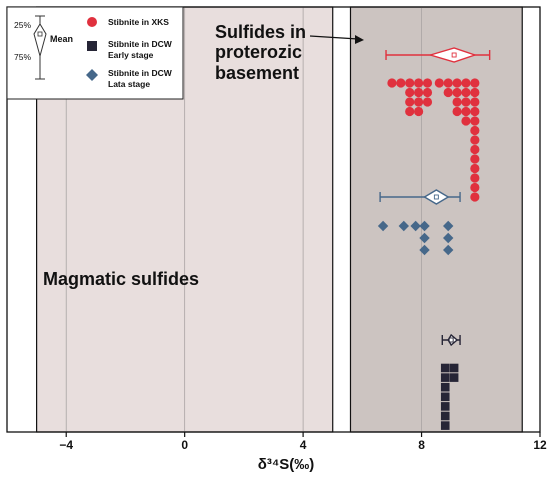 Image resolution: width=550 pixels, height=478 pixels. What do you see at coordinates (66, 445) in the screenshot?
I see `x-tick-label-0: −4` at bounding box center [66, 445].